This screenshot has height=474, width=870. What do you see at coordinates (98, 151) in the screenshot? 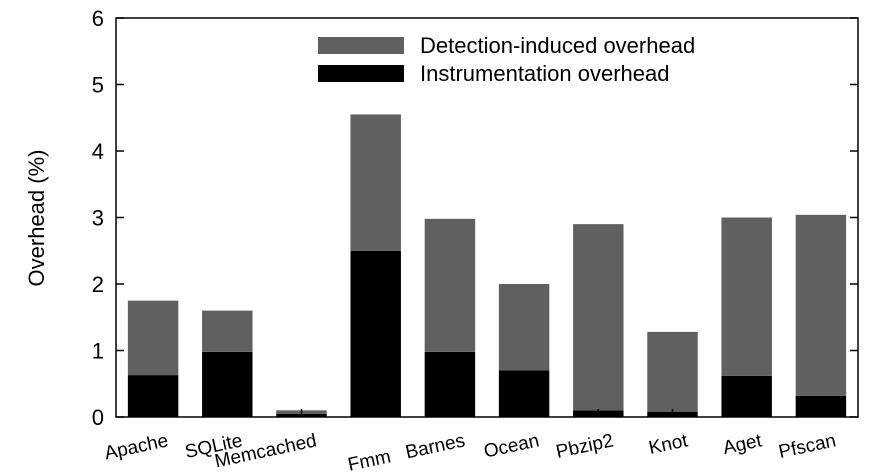
I see `y-tick-label: 4` at bounding box center [98, 151].